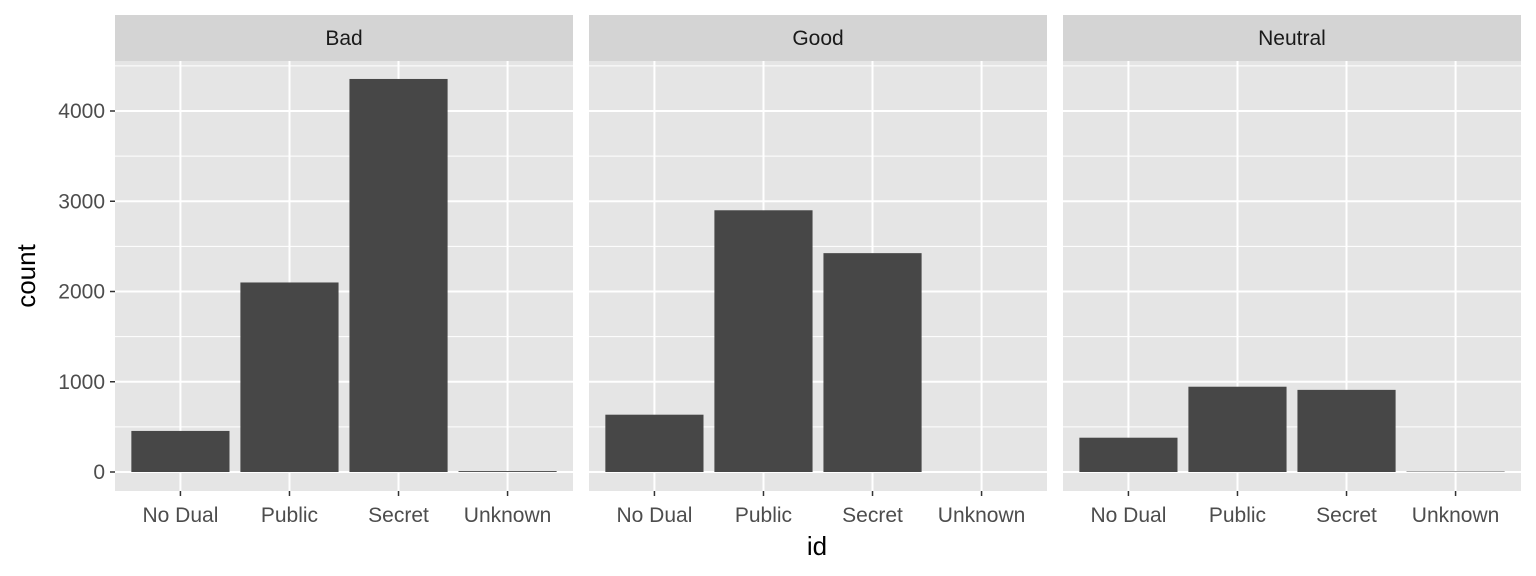  I want to click on bar-bad-no-dual, so click(180, 451).